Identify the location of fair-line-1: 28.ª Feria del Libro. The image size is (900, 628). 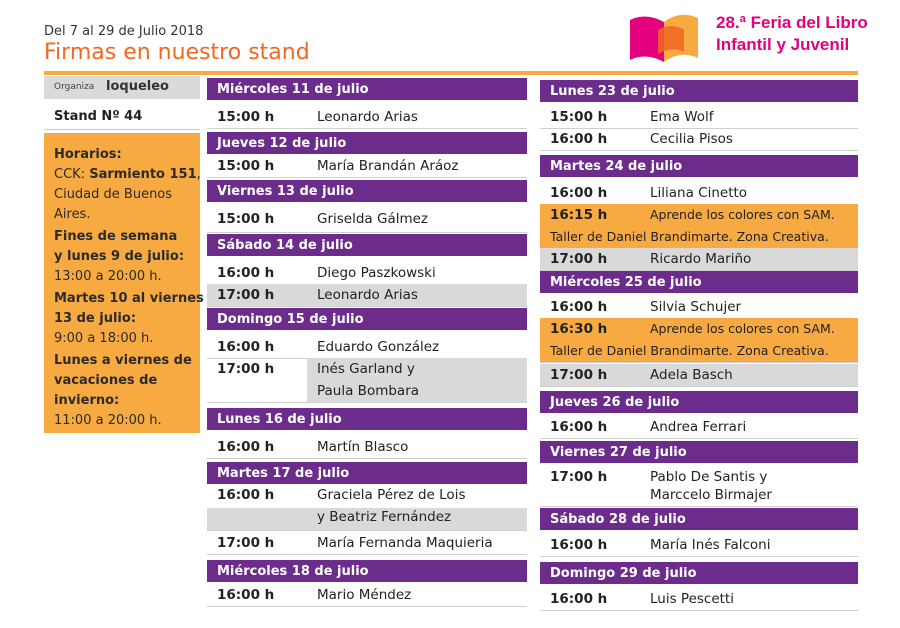
(792, 22).